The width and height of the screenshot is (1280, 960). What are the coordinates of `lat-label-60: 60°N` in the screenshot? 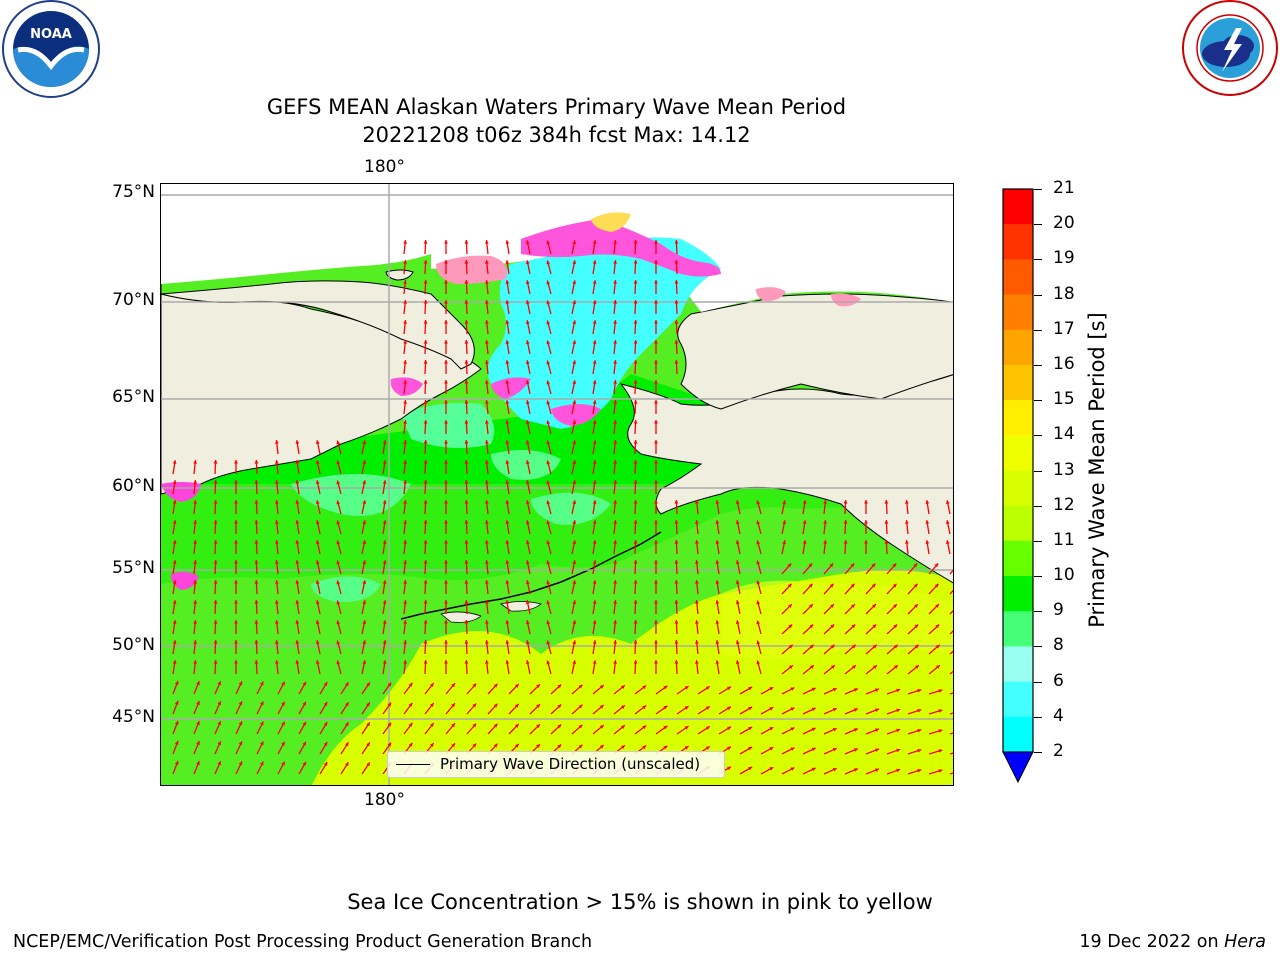 It's located at (133, 486).